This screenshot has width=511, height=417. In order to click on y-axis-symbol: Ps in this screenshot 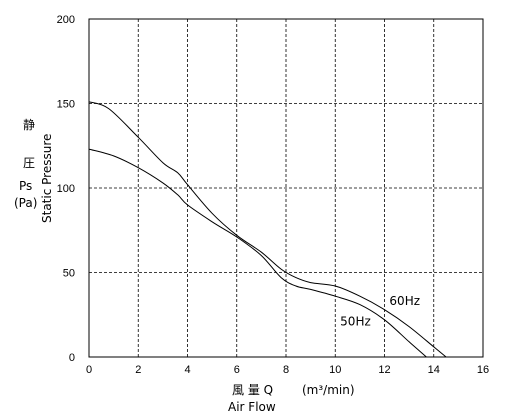, I will do `click(25, 186)`.